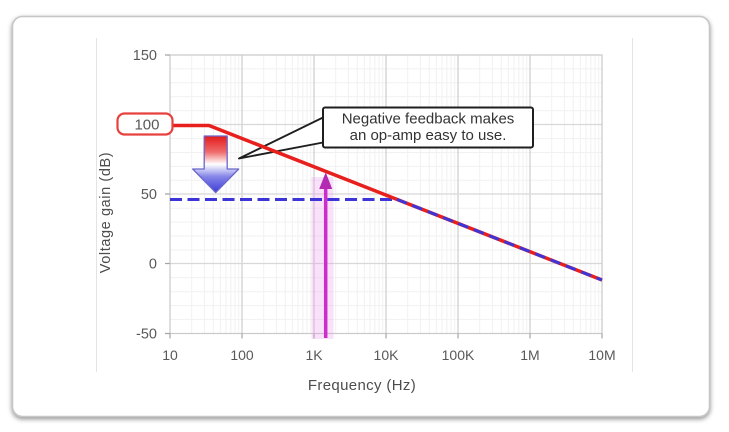  What do you see at coordinates (458, 355) in the screenshot?
I see `svg-text: 100K` at bounding box center [458, 355].